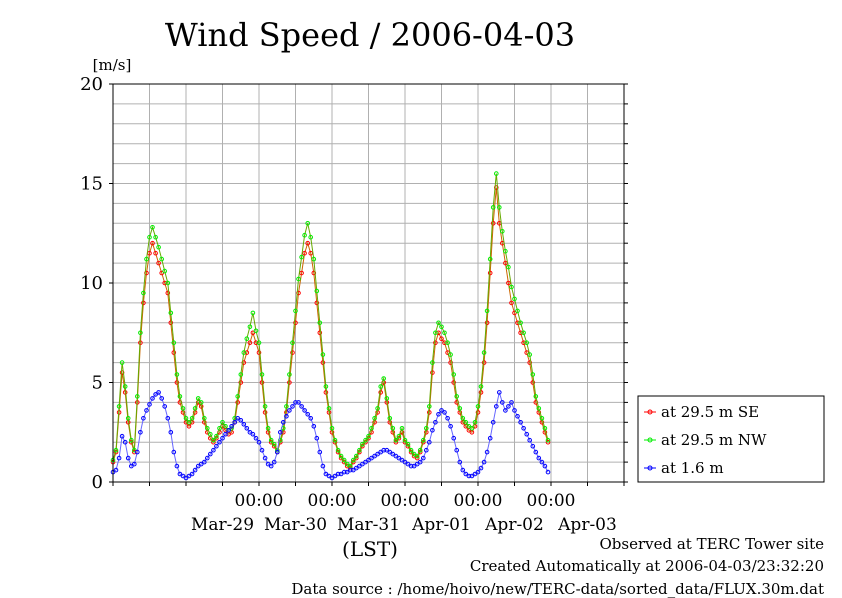 Image resolution: width=842 pixels, height=598 pixels. Describe the element at coordinates (731, 439) in the screenshot. I see `legend: at 29.5 m SE at 29.5 m NW at 1.6 m` at that location.